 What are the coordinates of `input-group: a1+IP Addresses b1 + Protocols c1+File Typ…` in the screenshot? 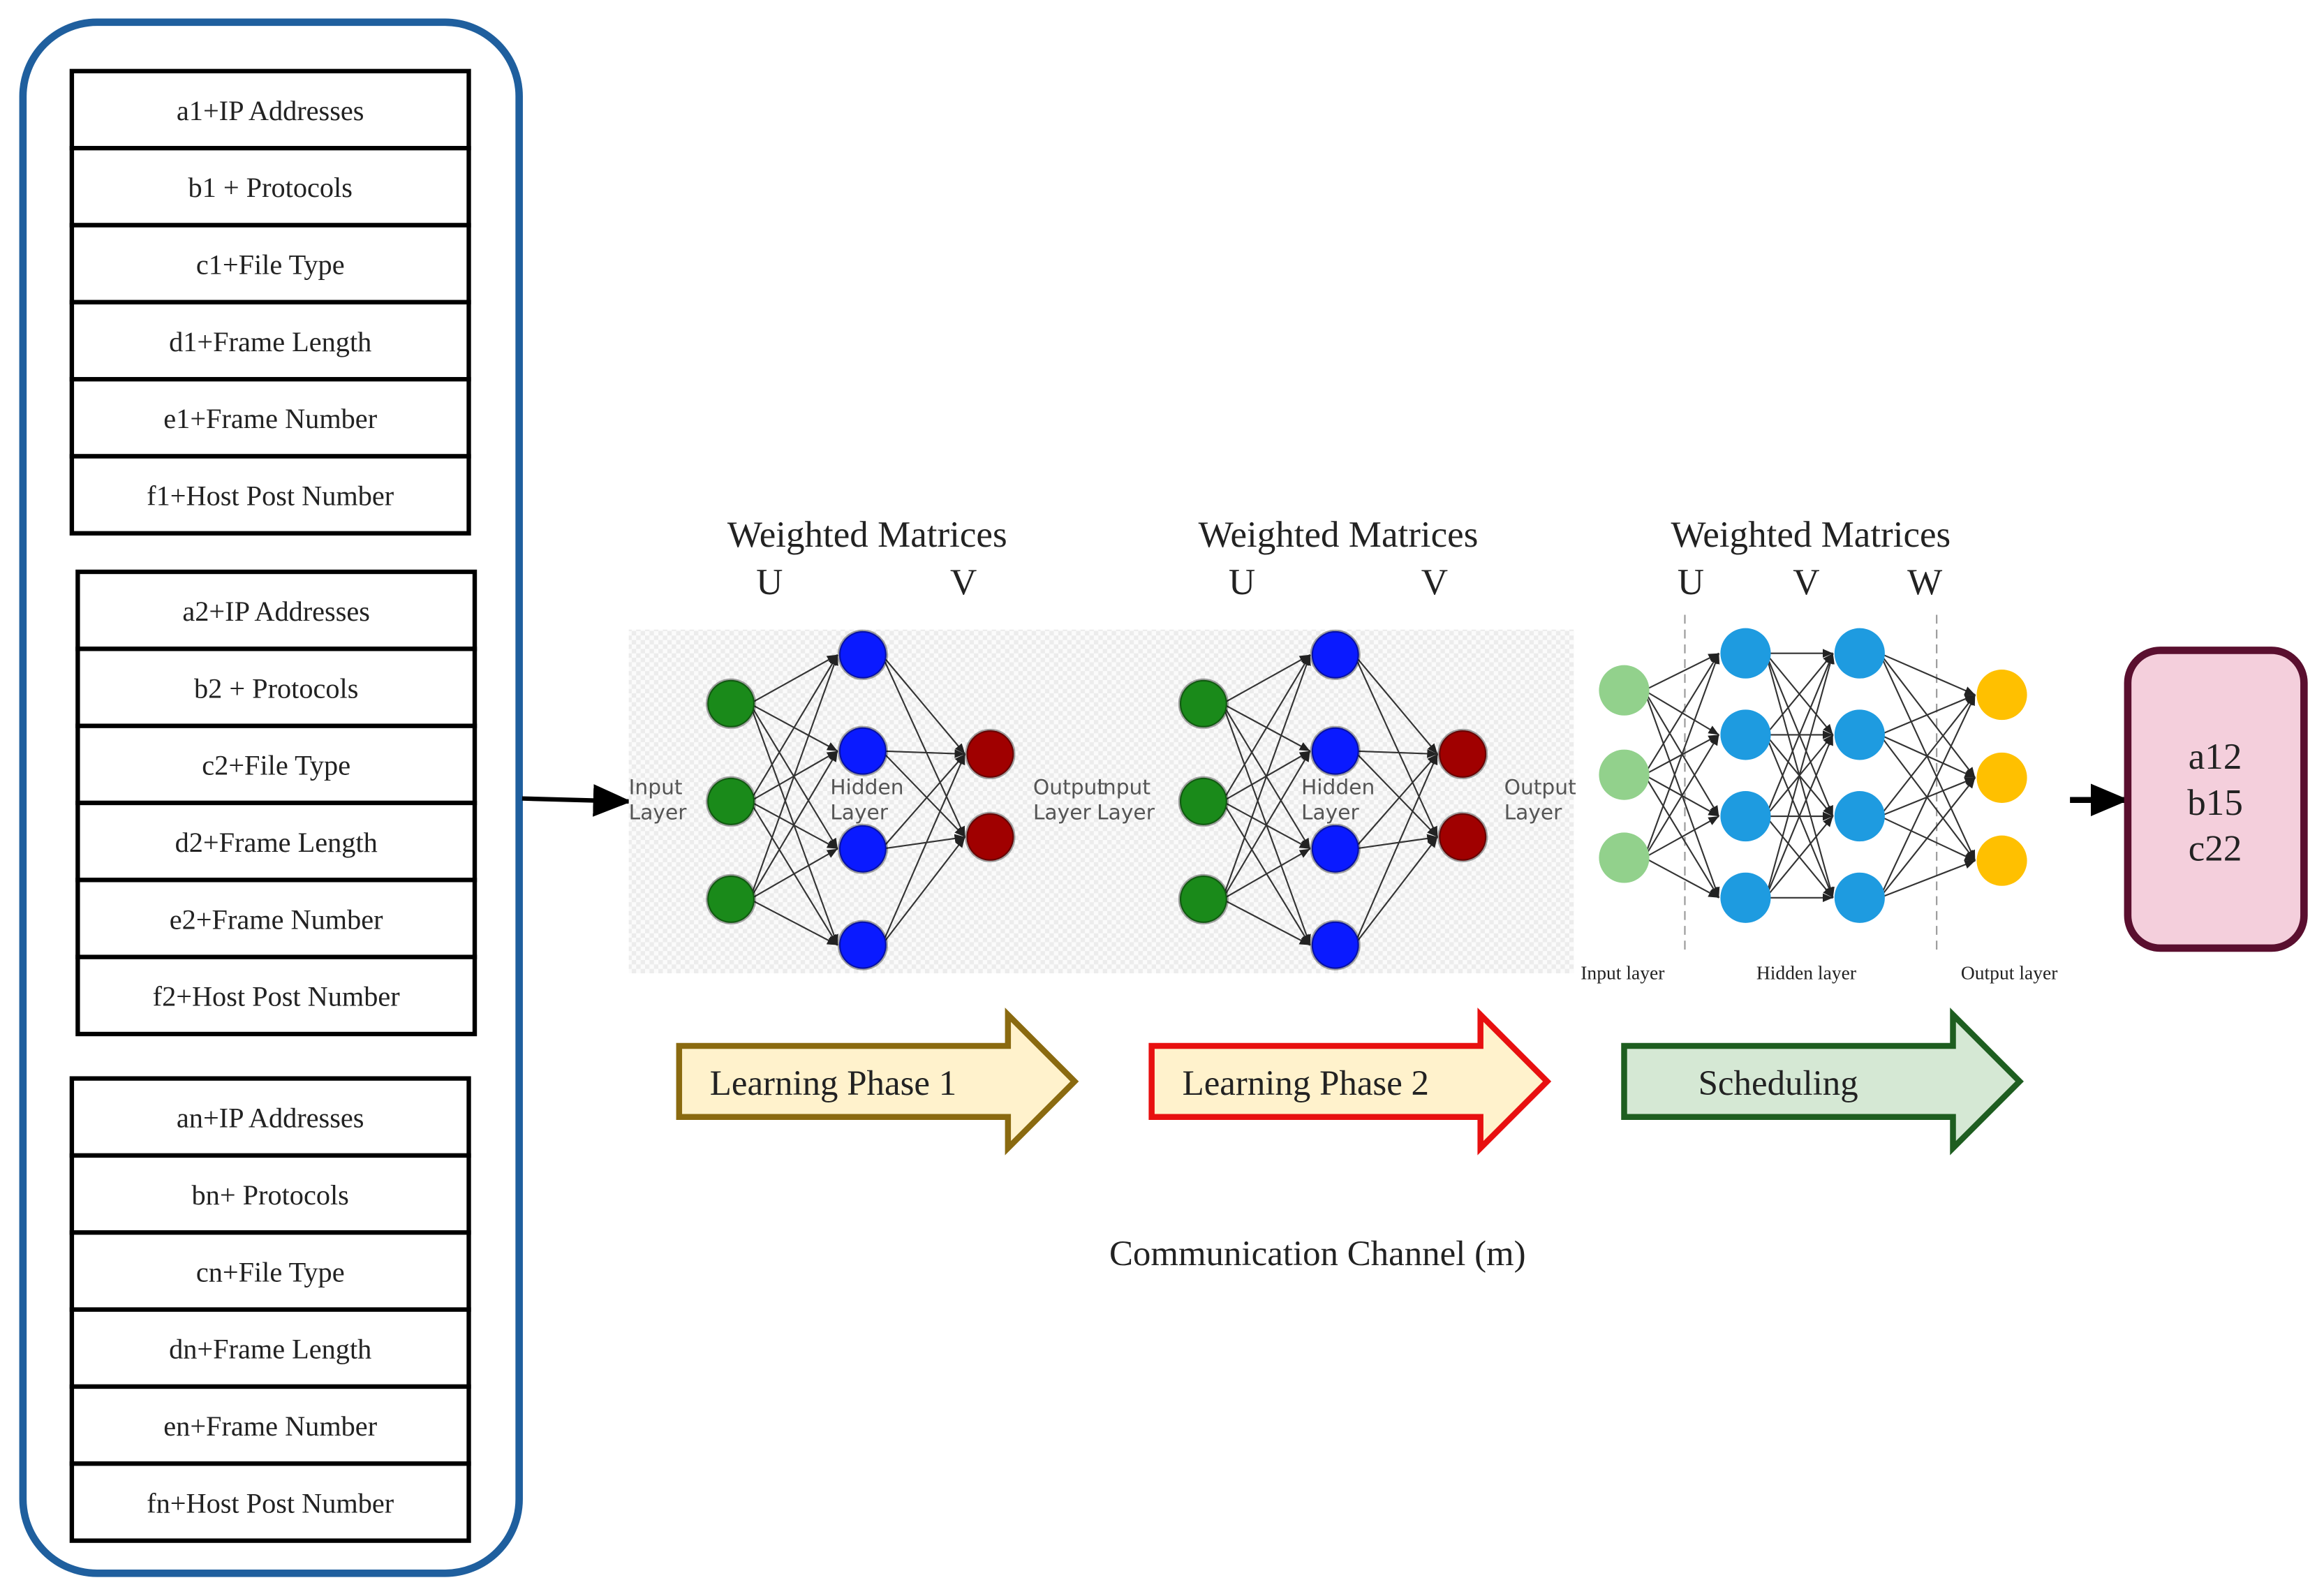 It's located at (270, 302).